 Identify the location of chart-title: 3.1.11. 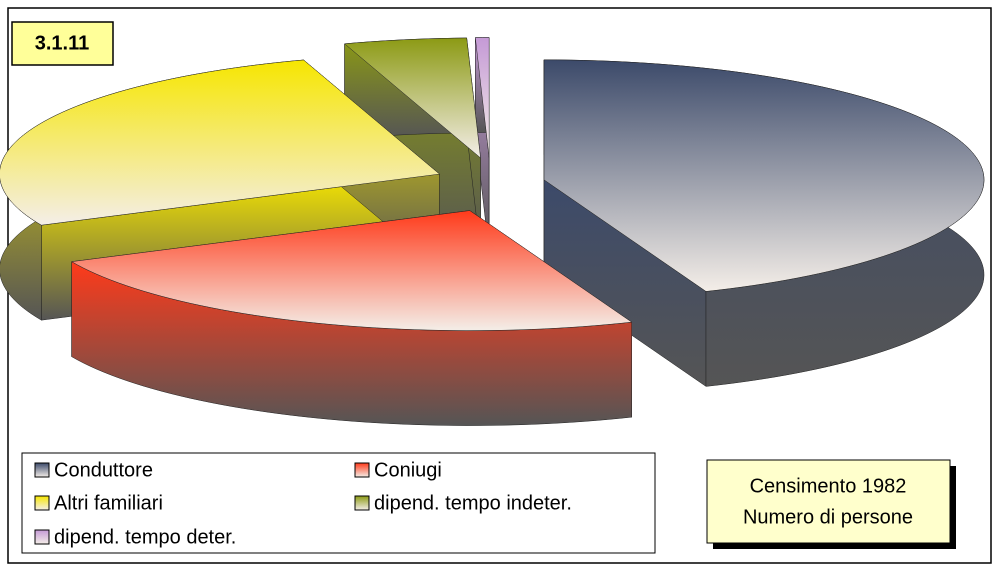
(62, 43).